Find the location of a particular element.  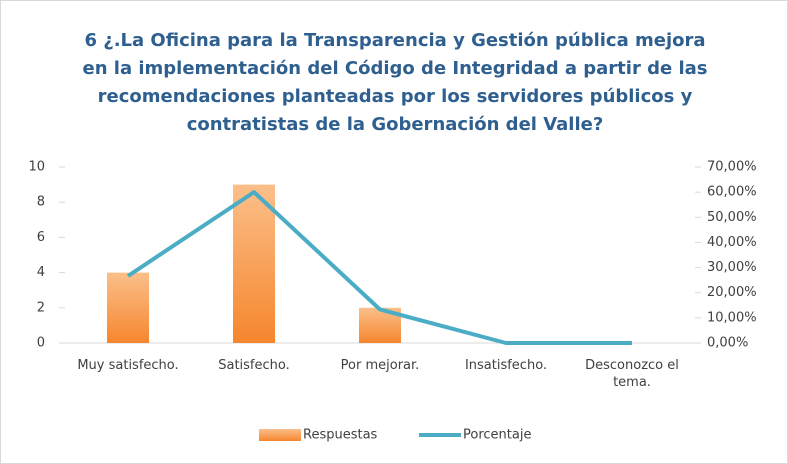

x-tick-label-box: Insatisfecho. is located at coordinates (506, 365).